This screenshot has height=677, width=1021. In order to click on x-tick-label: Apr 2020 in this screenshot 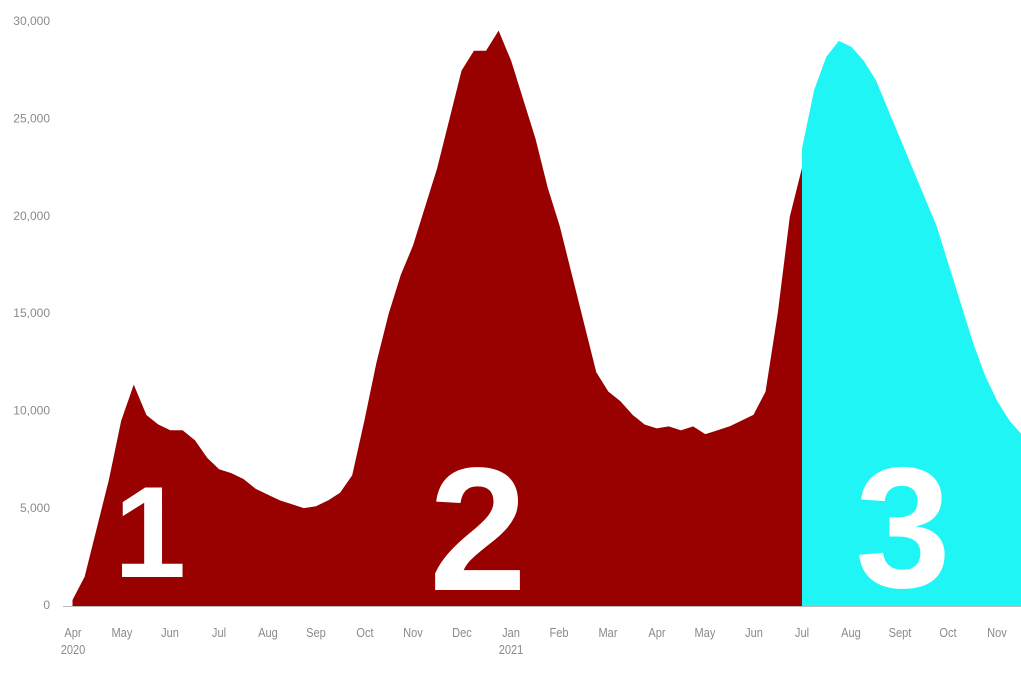, I will do `click(73, 641)`.